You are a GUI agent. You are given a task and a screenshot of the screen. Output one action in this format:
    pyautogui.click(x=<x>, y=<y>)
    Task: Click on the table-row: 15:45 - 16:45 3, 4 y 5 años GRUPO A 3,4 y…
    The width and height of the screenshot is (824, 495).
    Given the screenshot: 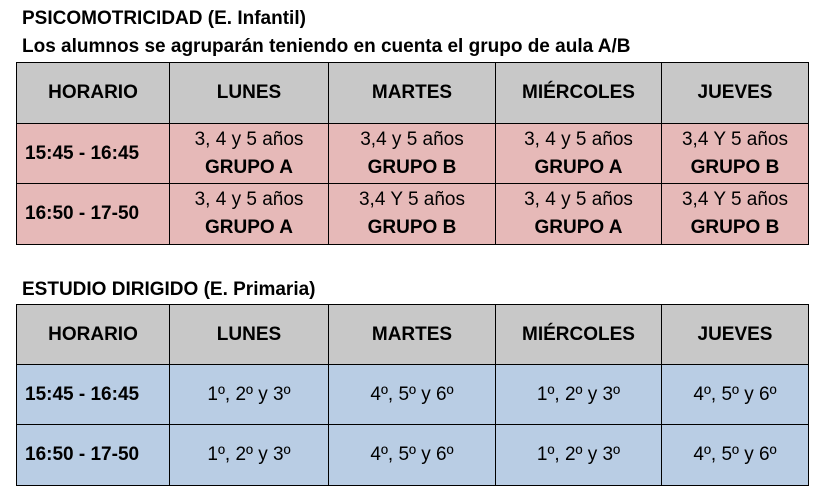 What is the action you would take?
    pyautogui.click(x=412, y=153)
    